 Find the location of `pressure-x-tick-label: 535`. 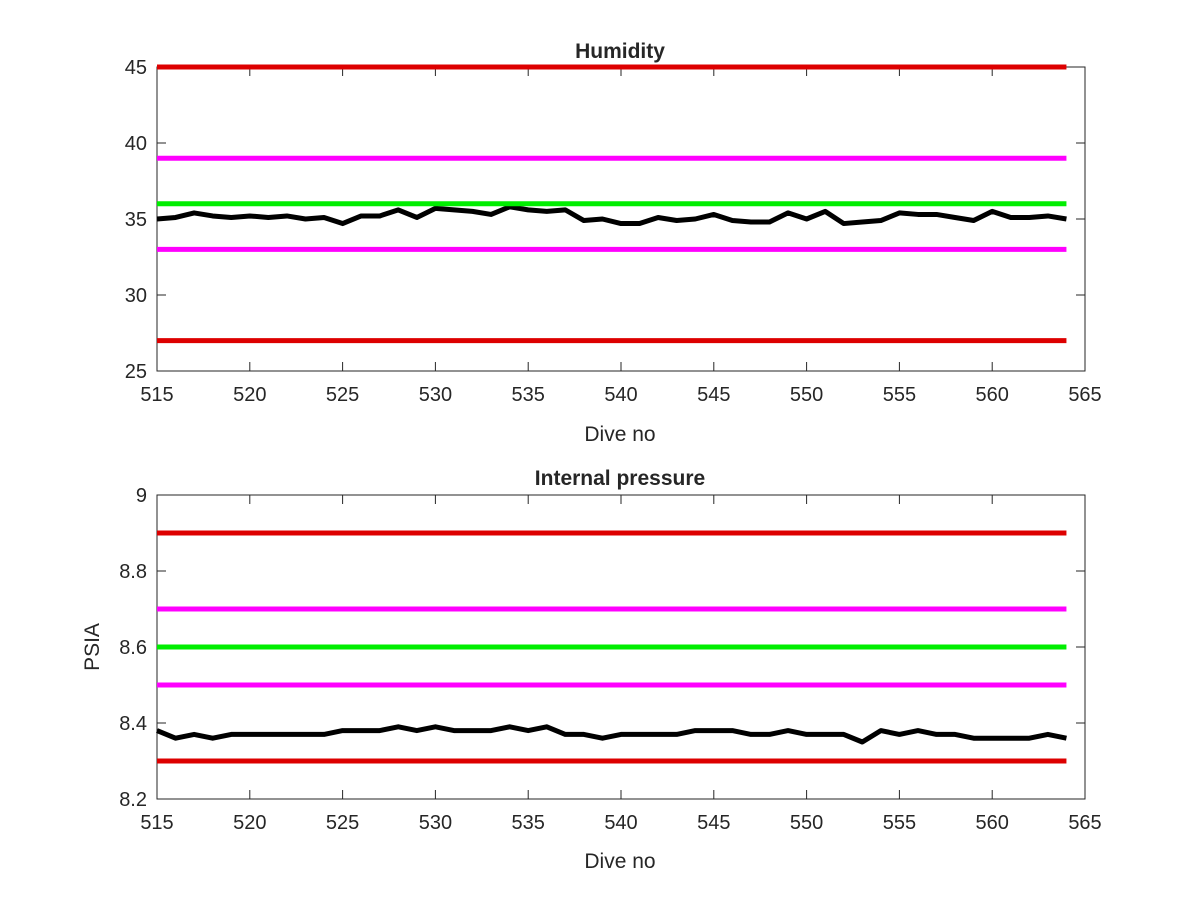

pressure-x-tick-label: 535 is located at coordinates (528, 823).